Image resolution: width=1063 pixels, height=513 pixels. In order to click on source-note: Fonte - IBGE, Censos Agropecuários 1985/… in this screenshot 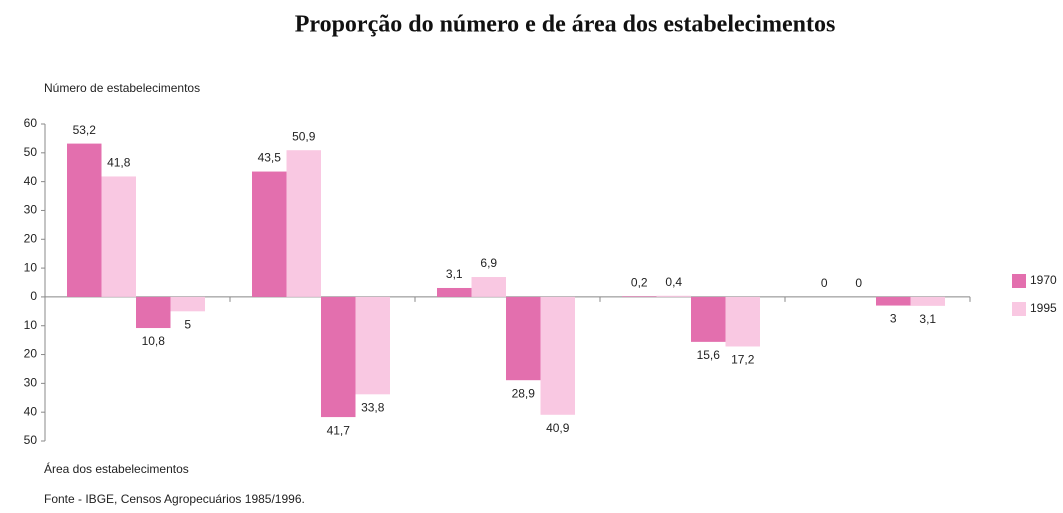, I will do `click(174, 499)`.